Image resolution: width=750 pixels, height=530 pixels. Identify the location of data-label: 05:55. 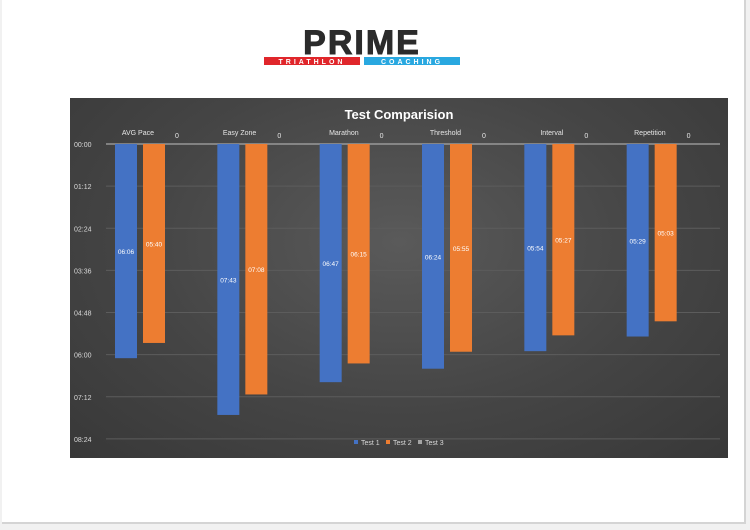
(461, 249).